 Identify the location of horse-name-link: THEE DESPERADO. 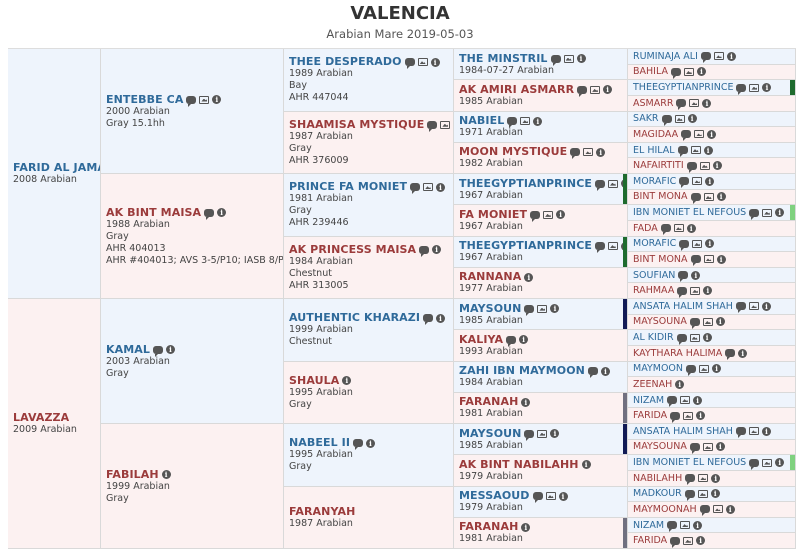
(345, 62).